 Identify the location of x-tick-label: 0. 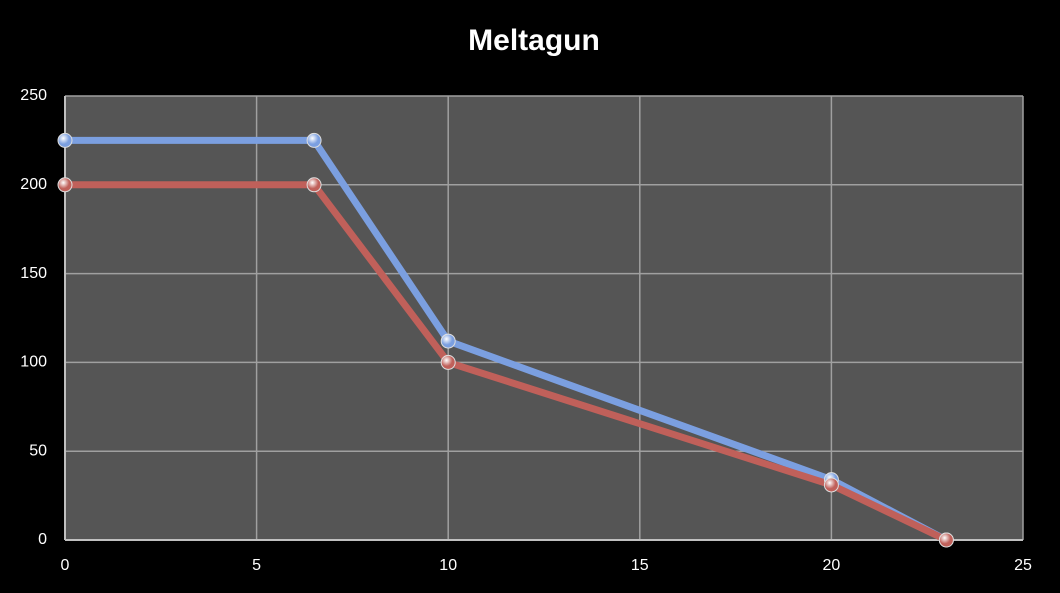
(65, 565).